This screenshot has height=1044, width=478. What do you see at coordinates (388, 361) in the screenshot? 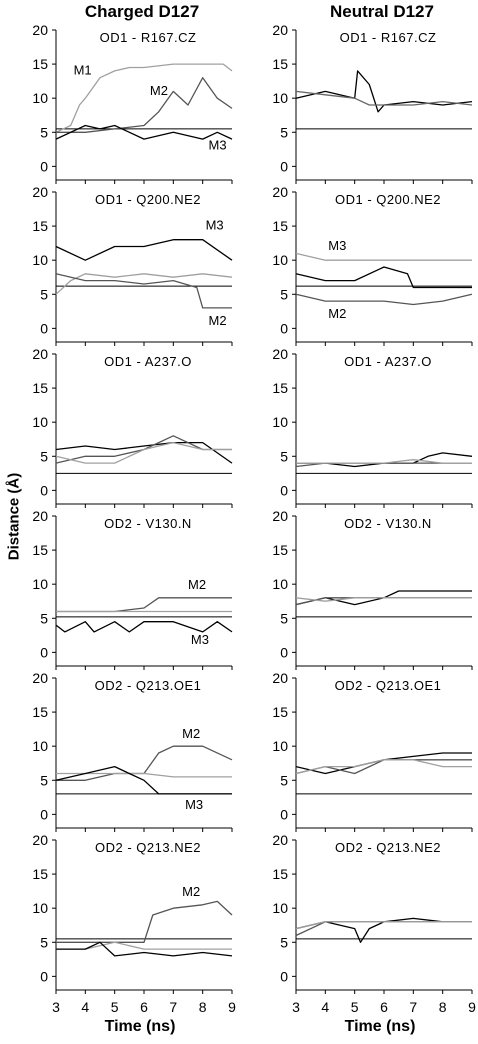
I see `panel-title: OD1 - A237.O` at bounding box center [388, 361].